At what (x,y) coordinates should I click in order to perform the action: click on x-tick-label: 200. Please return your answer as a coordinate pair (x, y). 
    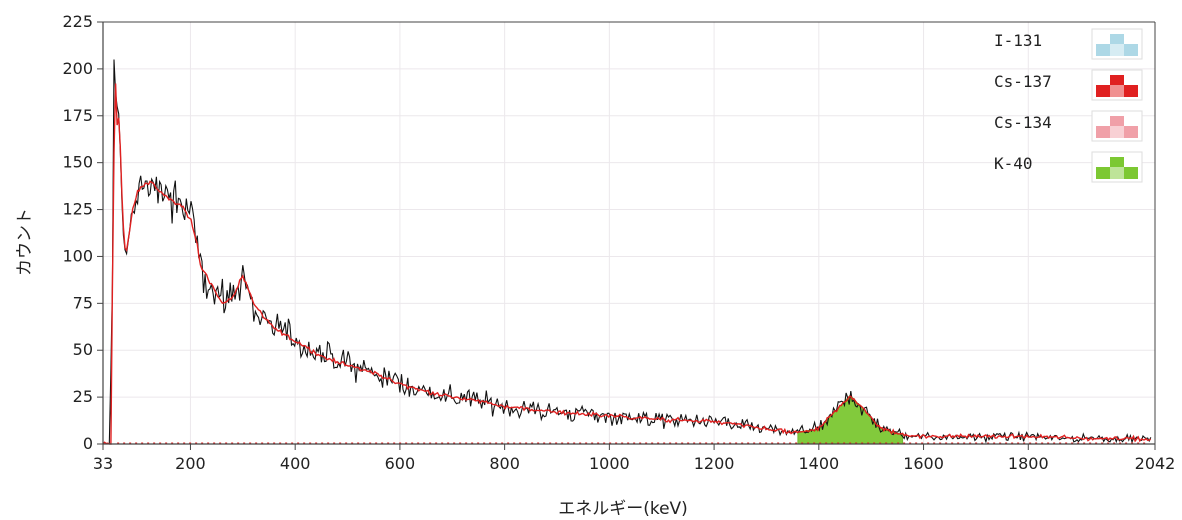
    Looking at the image, I should click on (190, 463).